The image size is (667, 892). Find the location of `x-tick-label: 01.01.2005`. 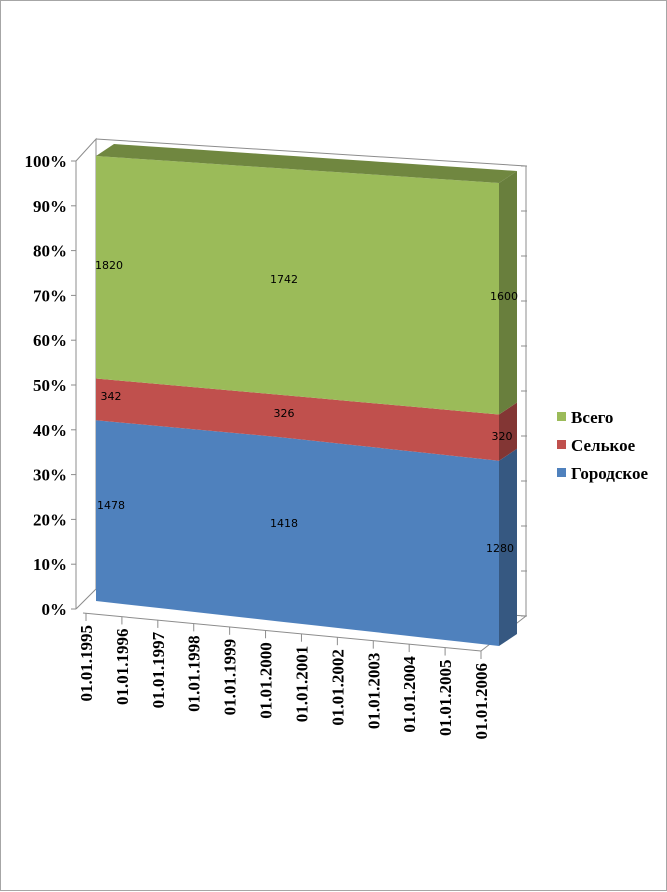

x-tick-label: 01.01.2005 is located at coordinates (445, 698).